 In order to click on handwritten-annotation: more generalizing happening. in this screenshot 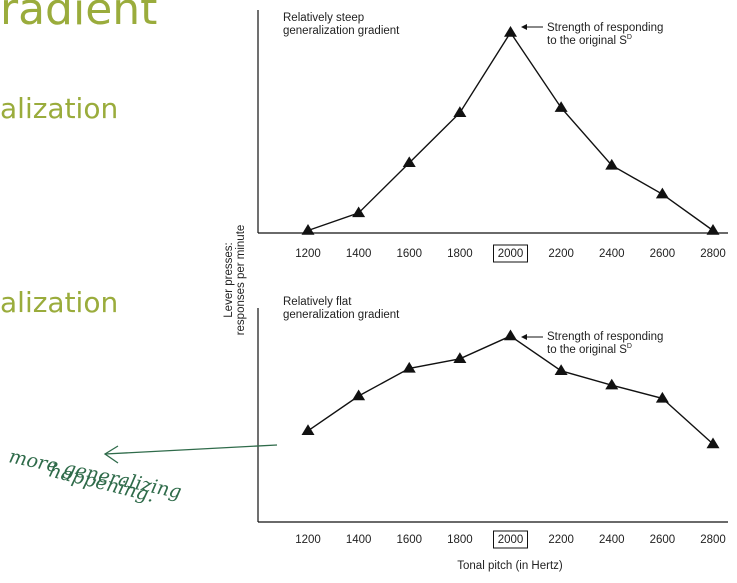, I will do `click(142, 475)`.